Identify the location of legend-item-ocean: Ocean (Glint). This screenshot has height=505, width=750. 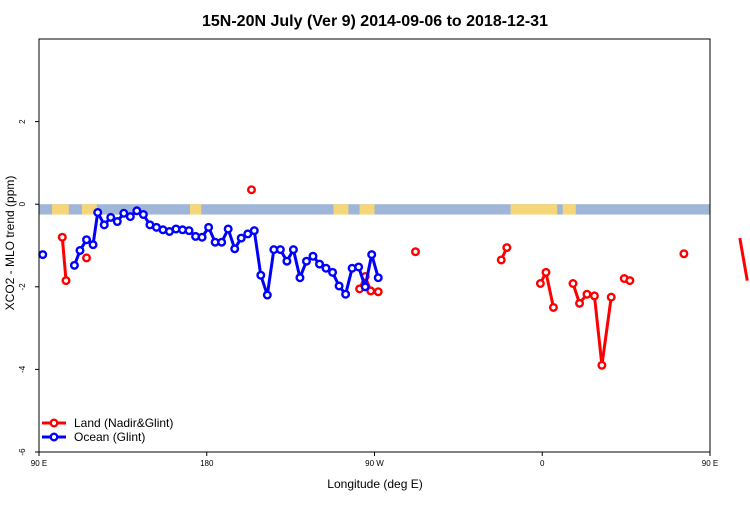
(93, 437).